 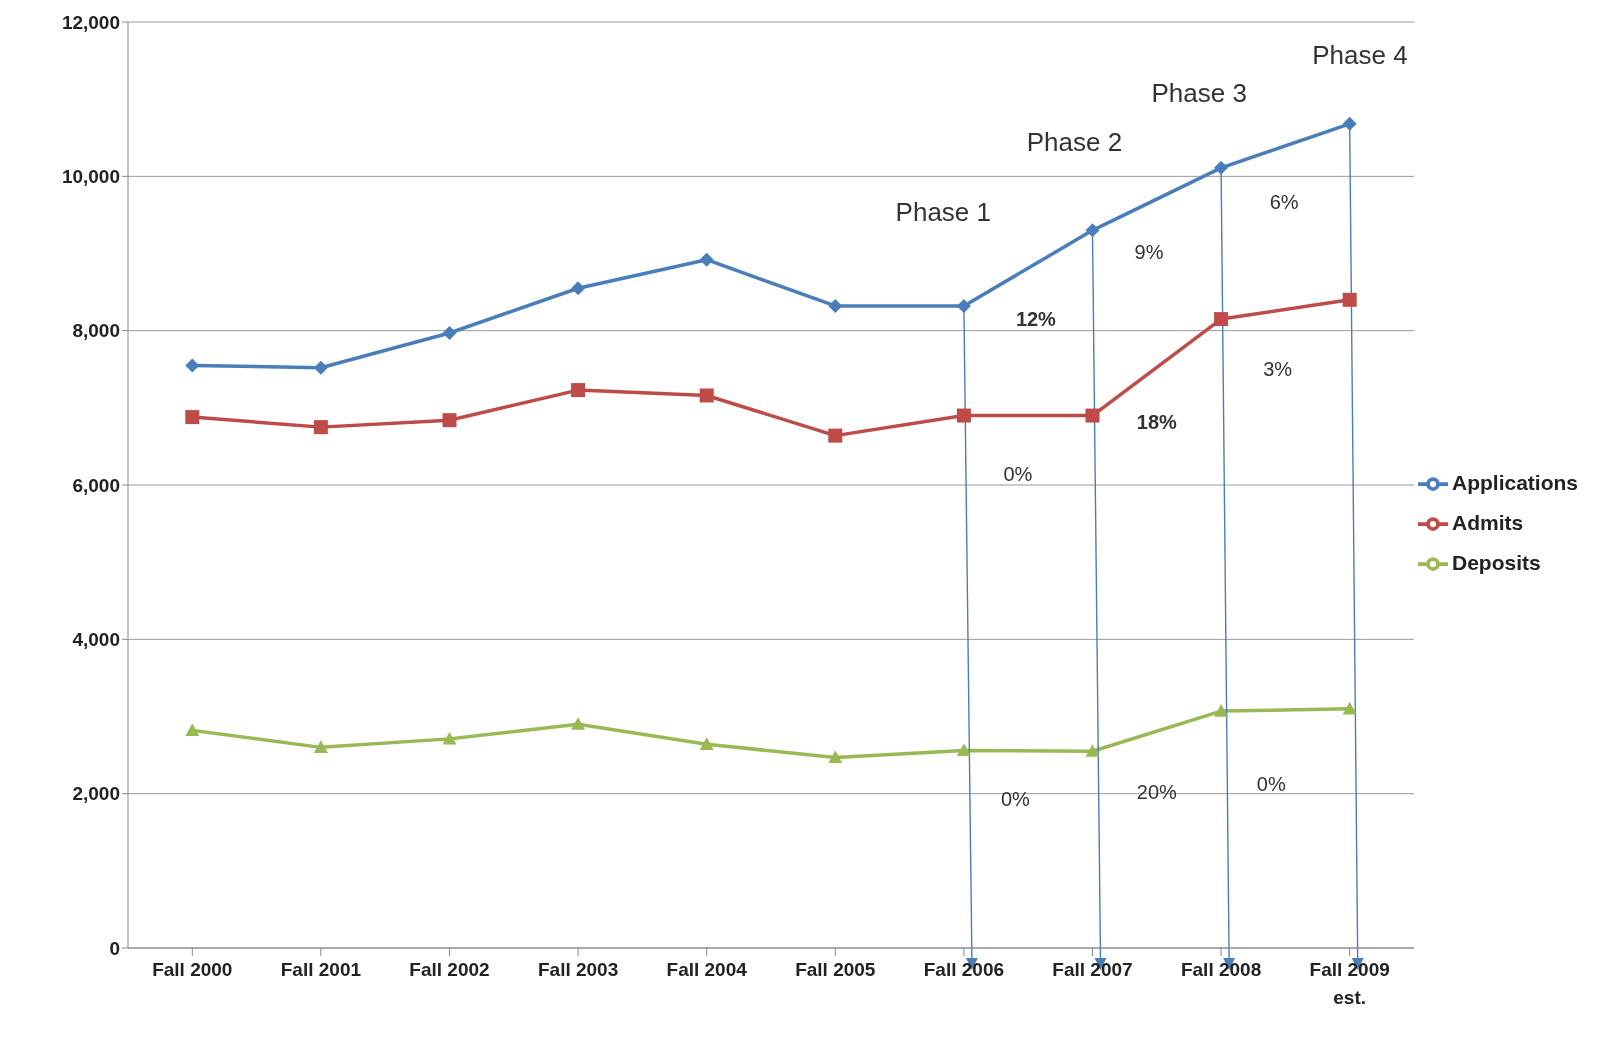 What do you see at coordinates (96, 485) in the screenshot?
I see `y-tick-label: 6,000` at bounding box center [96, 485].